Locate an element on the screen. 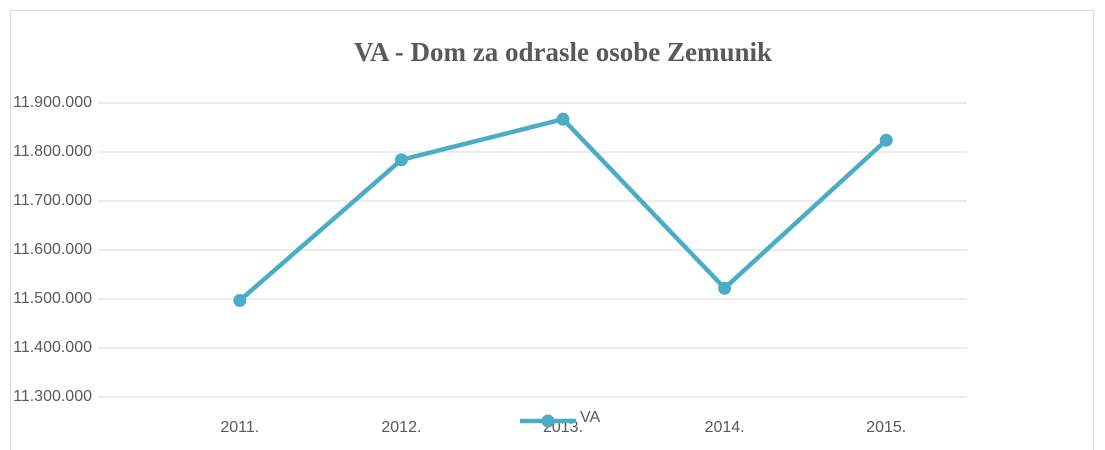 The image size is (1105, 450). chart-title: VA - Dom za odrasle osobe Zemunik is located at coordinates (563, 52).